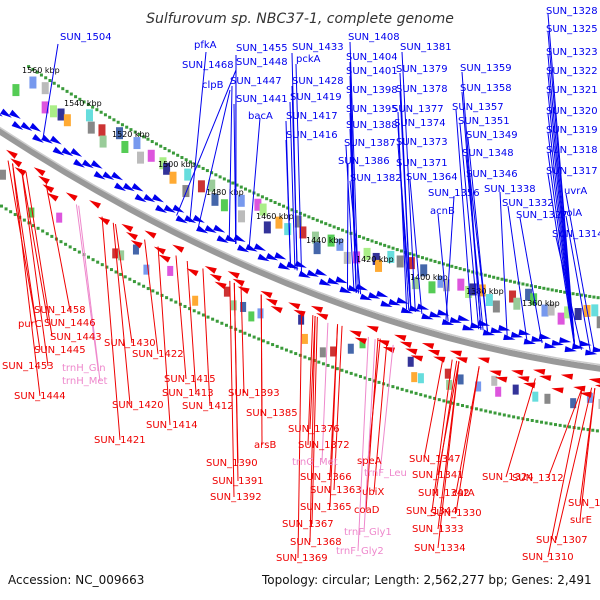 The width and height of the screenshot is (600, 600). I want to click on fwd-label-pfka: pfkA, so click(205, 45).